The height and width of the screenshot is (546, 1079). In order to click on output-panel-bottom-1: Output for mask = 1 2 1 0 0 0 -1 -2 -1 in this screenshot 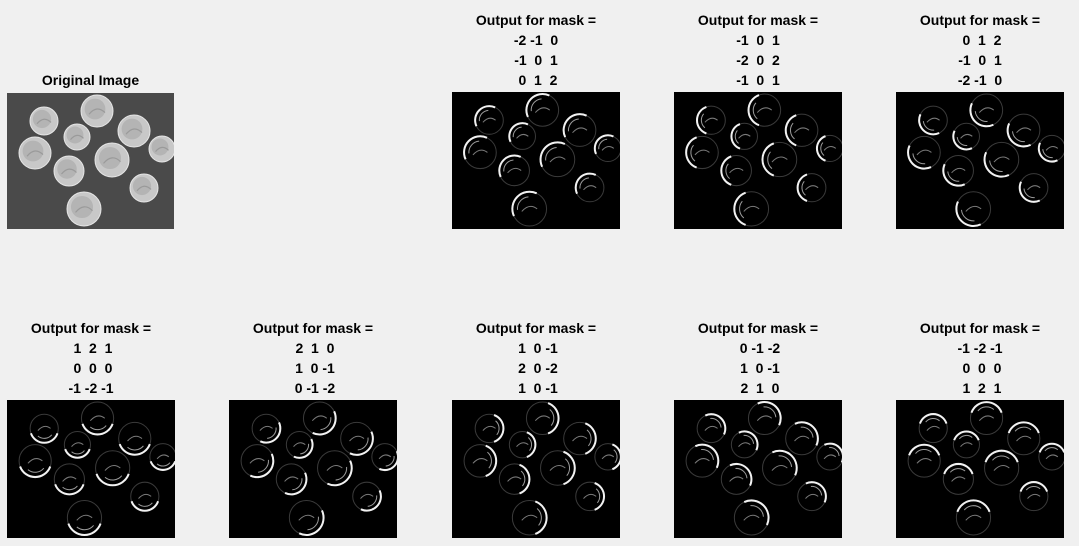, I will do `click(91, 428)`.